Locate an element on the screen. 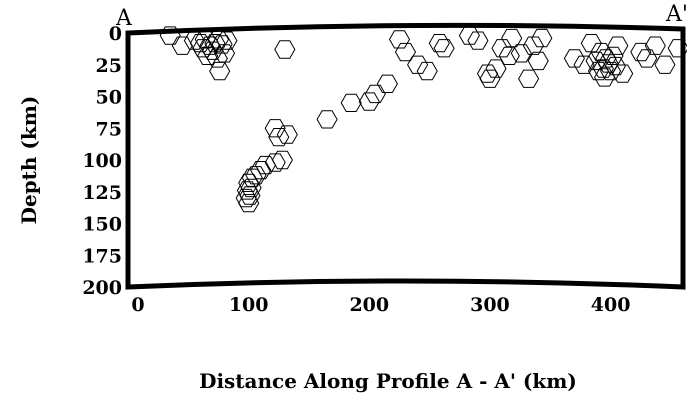  profile-start-label: A is located at coordinates (124, 18).